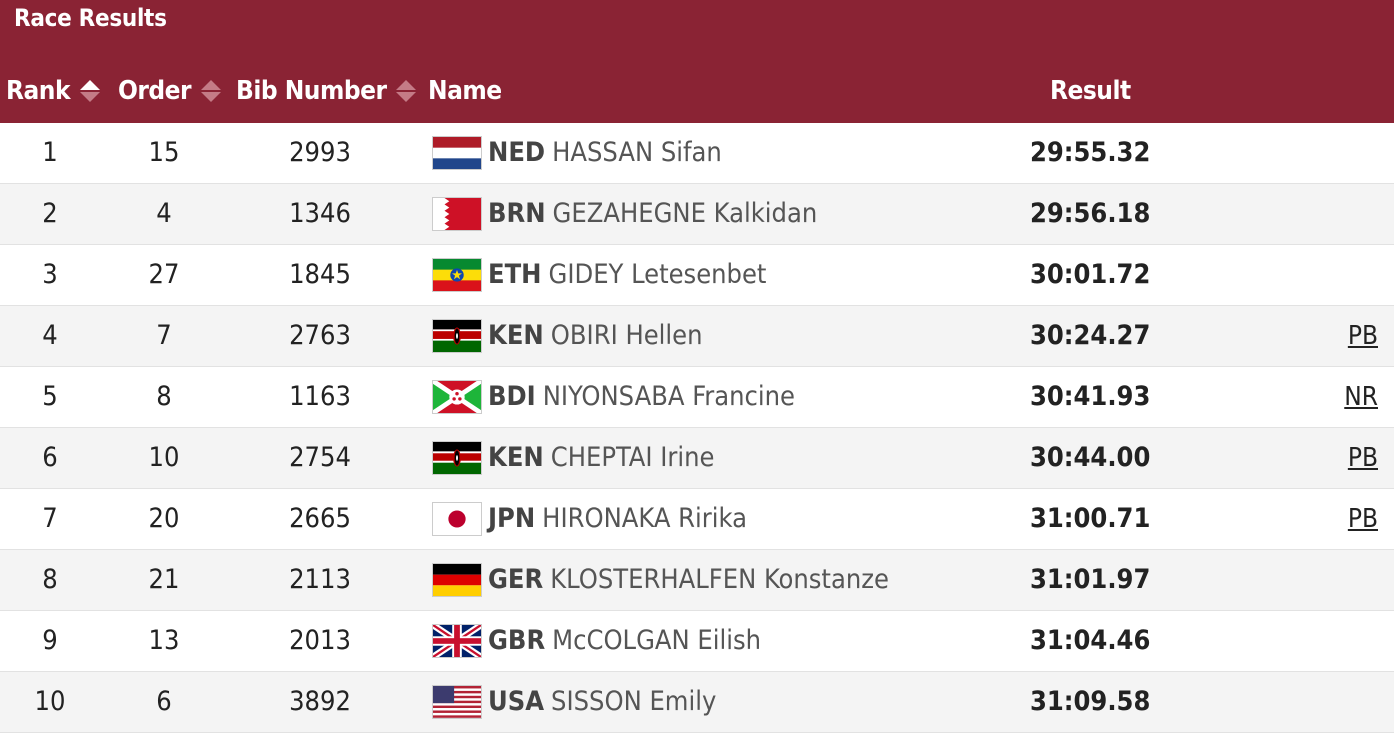 The image size is (1394, 740). Describe the element at coordinates (164, 335) in the screenshot. I see `order-cell: 7` at that location.